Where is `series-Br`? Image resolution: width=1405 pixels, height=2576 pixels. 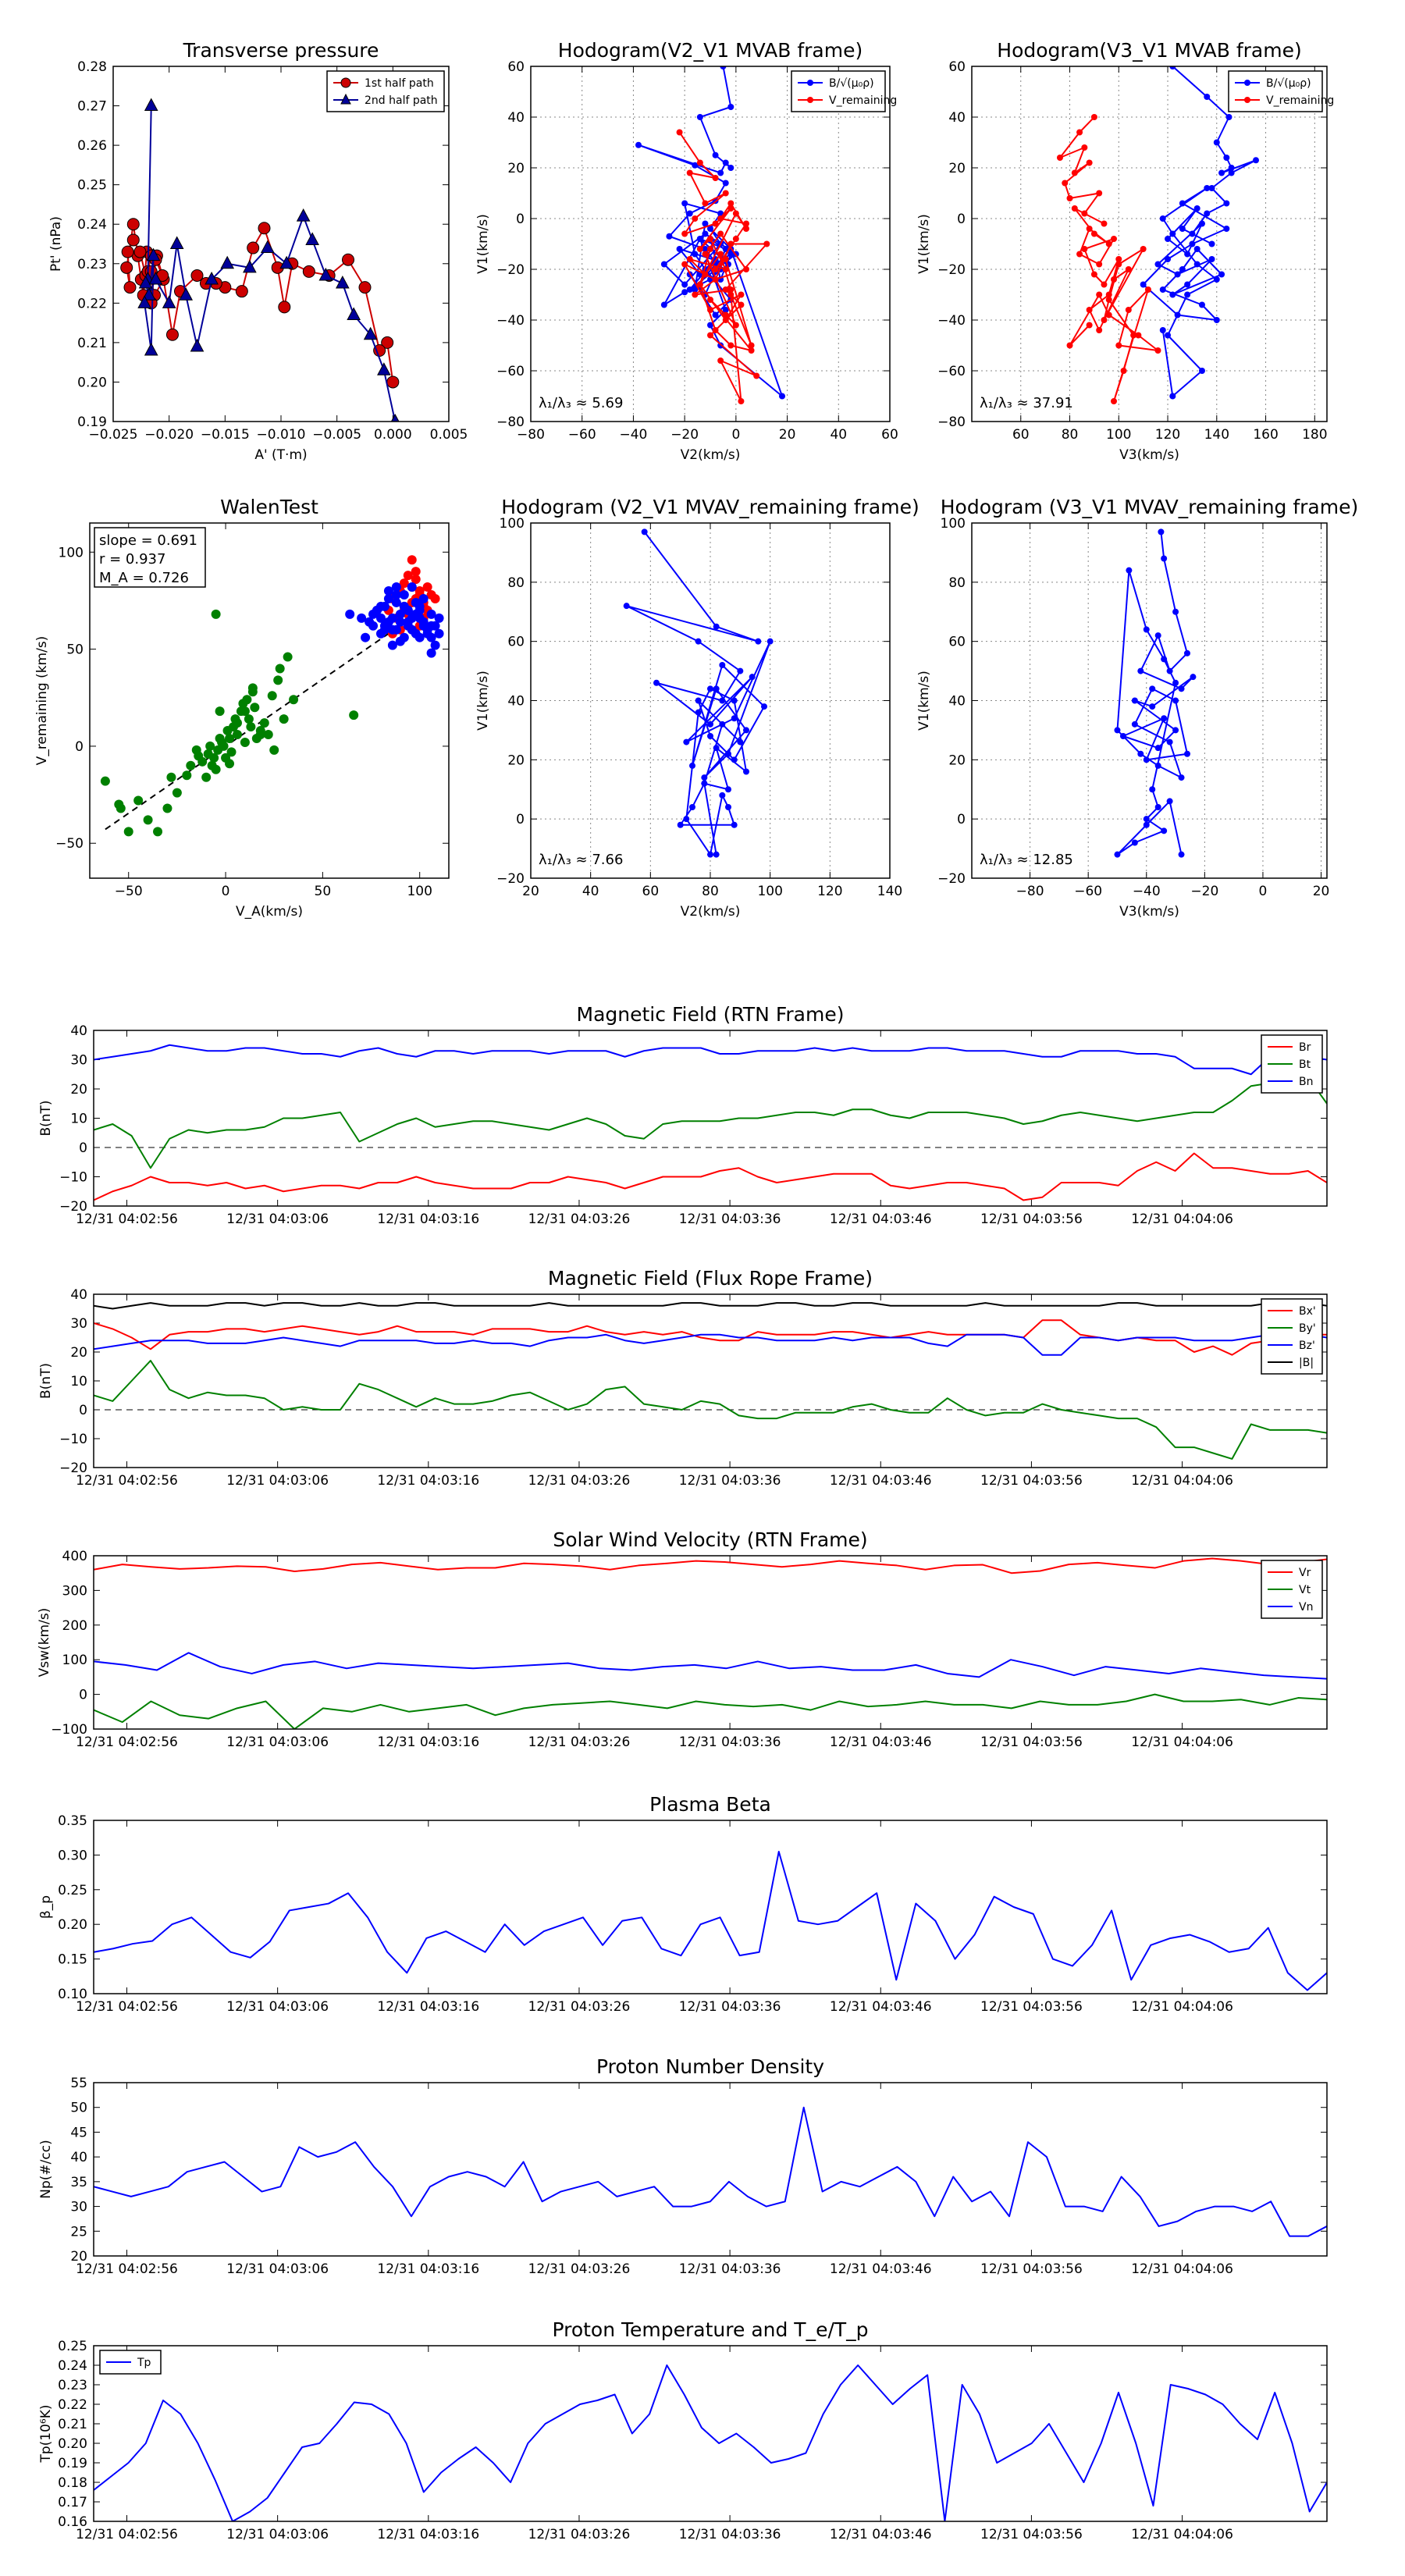 series-Br is located at coordinates (711, 1176).